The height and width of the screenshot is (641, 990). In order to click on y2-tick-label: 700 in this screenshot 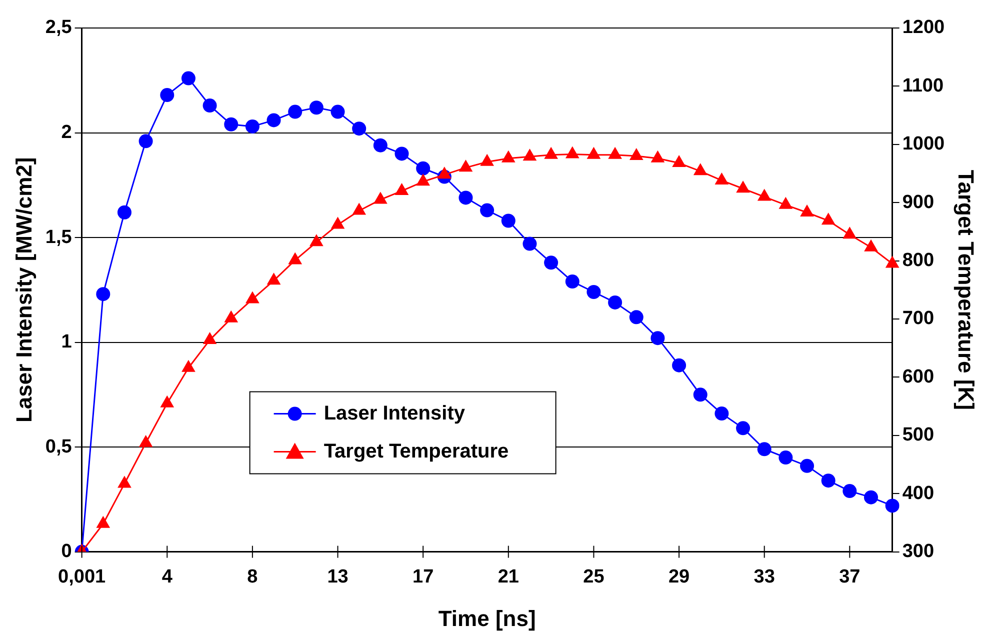, I will do `click(918, 319)`.